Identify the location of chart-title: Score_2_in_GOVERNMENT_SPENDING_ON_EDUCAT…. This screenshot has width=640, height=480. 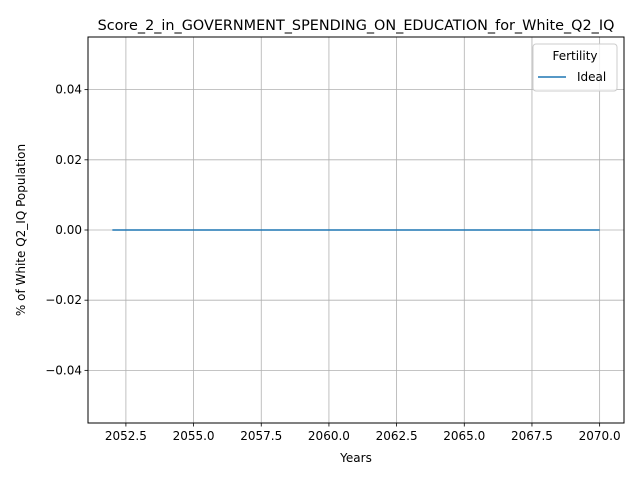
(356, 26).